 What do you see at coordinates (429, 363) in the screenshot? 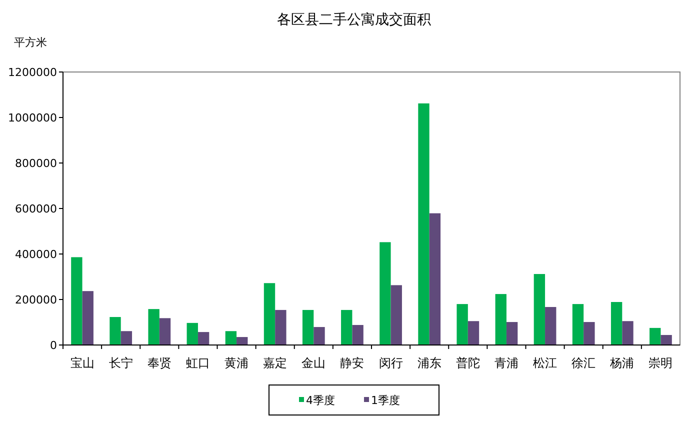
I see `x-tick-label: 浦东` at bounding box center [429, 363].